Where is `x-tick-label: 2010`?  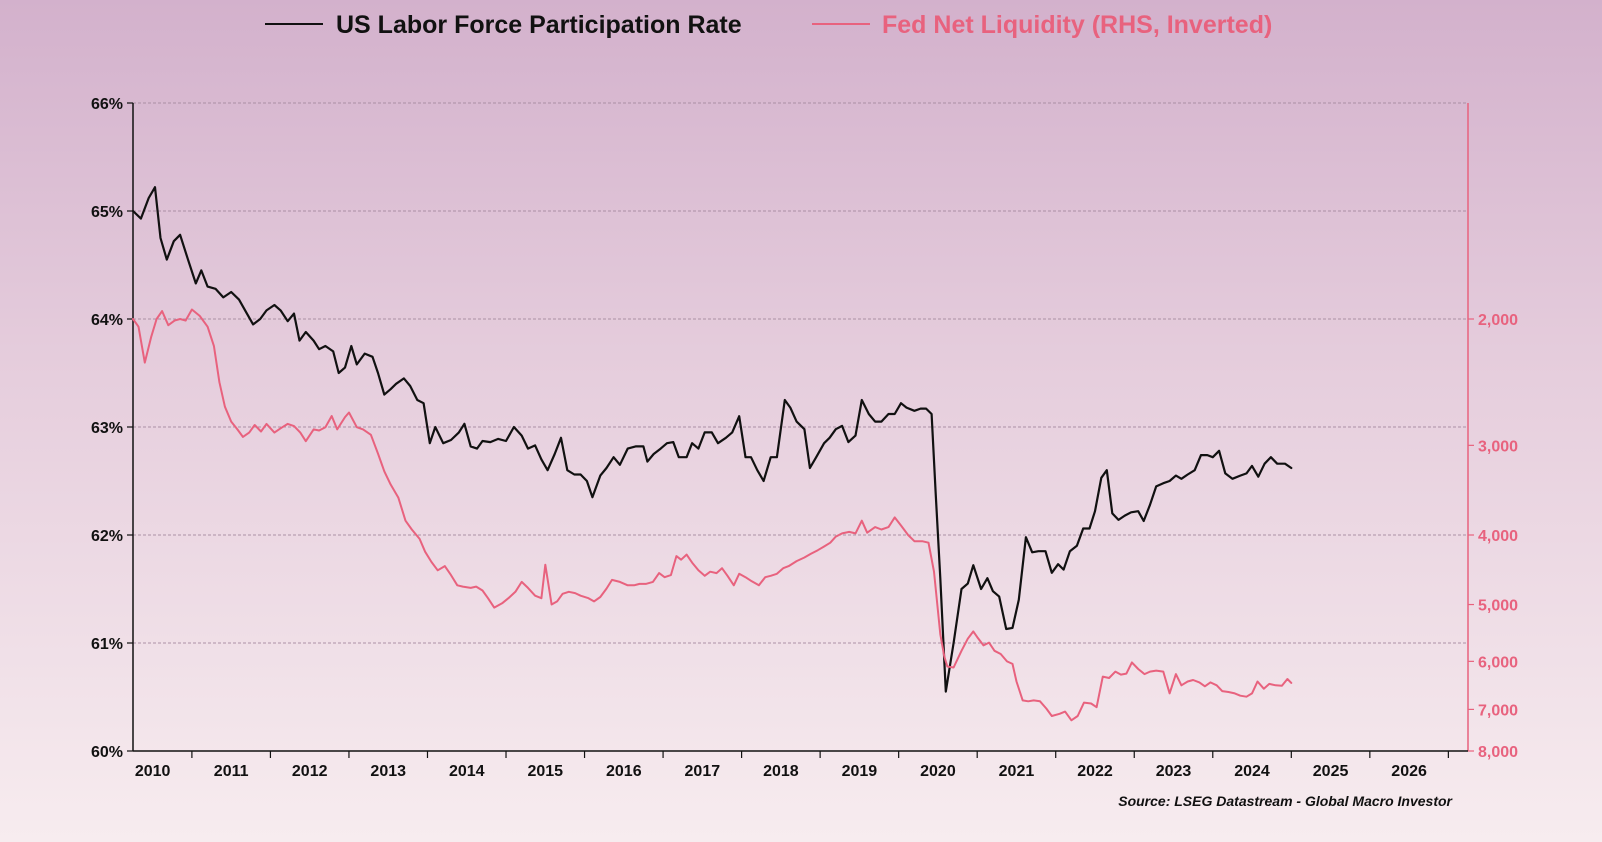 x-tick-label: 2010 is located at coordinates (153, 771).